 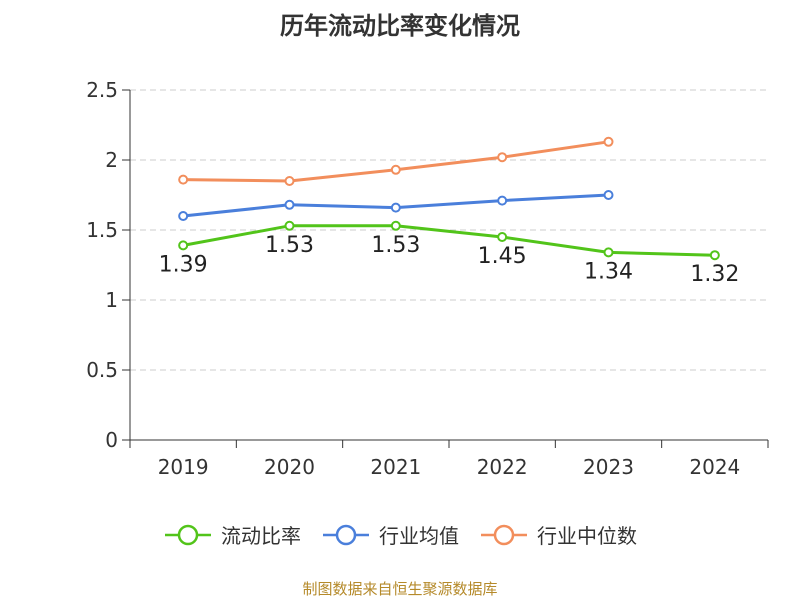 I want to click on data-label: 1.34, so click(x=608, y=271).